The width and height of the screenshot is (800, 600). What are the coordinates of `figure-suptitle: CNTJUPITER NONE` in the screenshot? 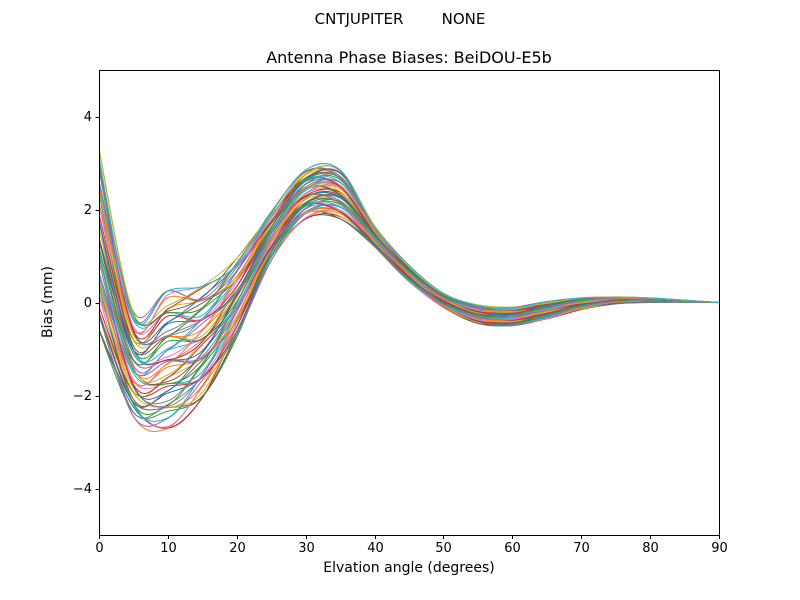 It's located at (400, 19).